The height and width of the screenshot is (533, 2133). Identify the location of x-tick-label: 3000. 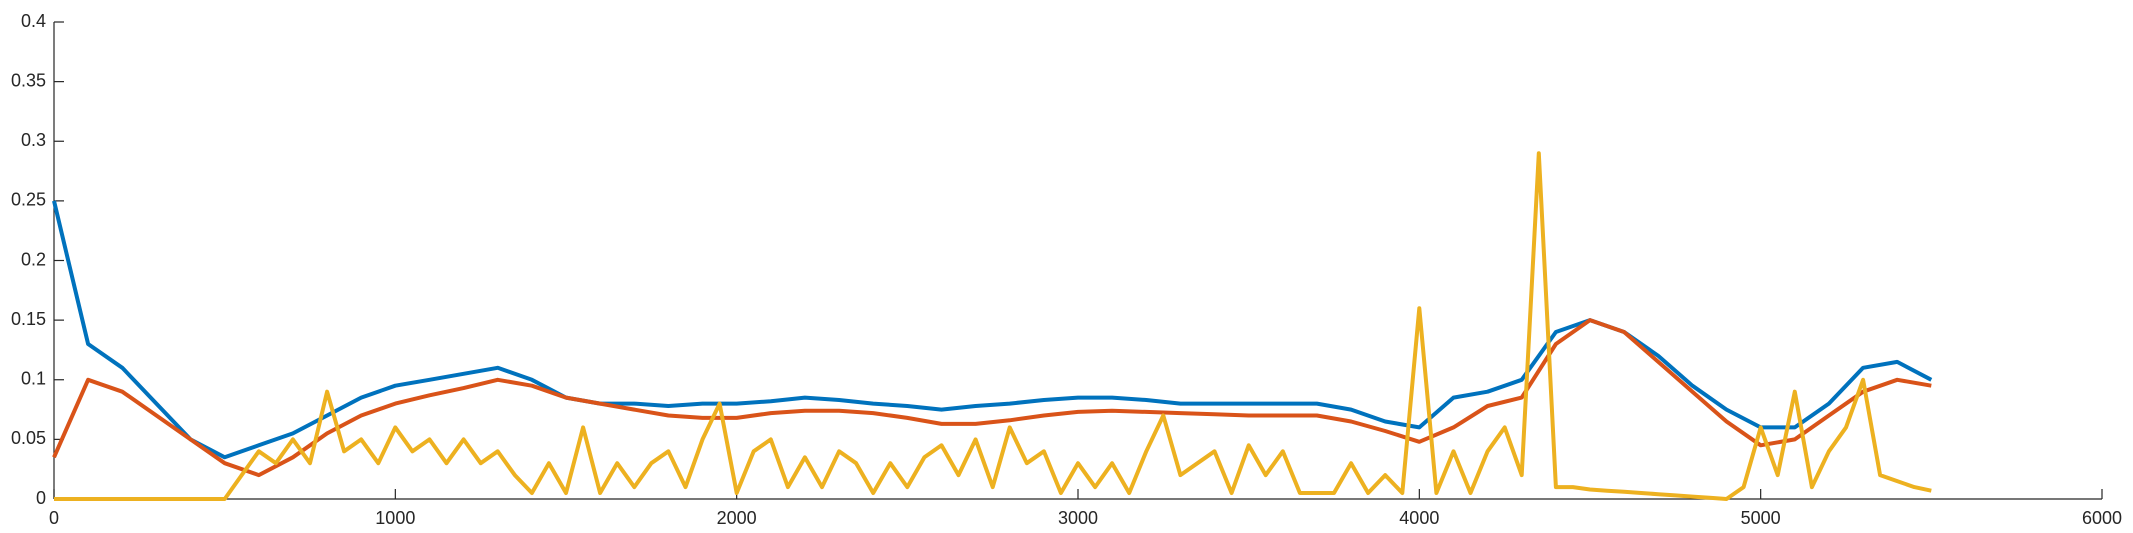
(1078, 518).